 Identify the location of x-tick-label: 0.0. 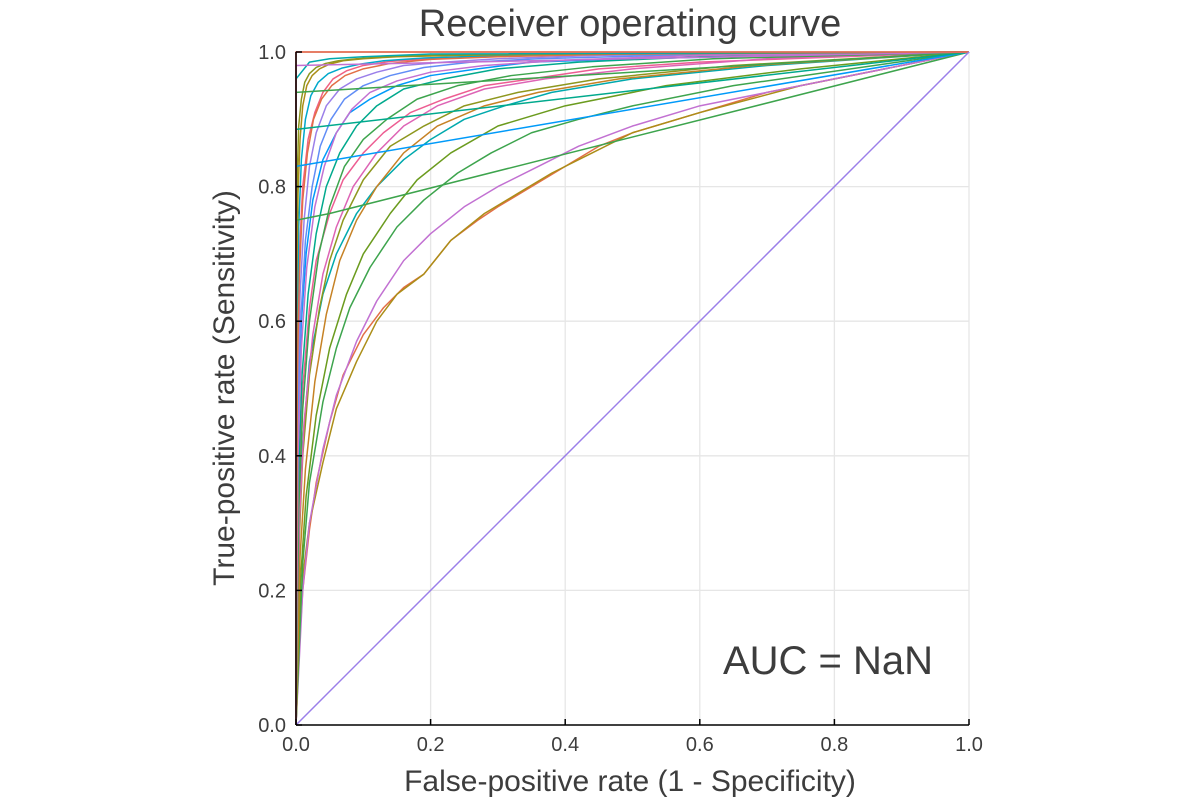
(296, 745).